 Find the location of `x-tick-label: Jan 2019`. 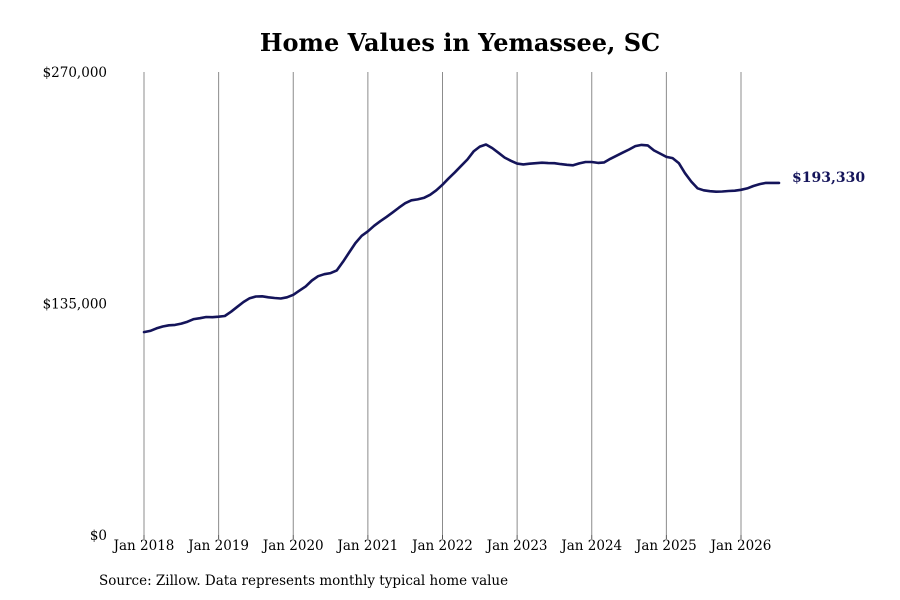

x-tick-label: Jan 2019 is located at coordinates (217, 546).